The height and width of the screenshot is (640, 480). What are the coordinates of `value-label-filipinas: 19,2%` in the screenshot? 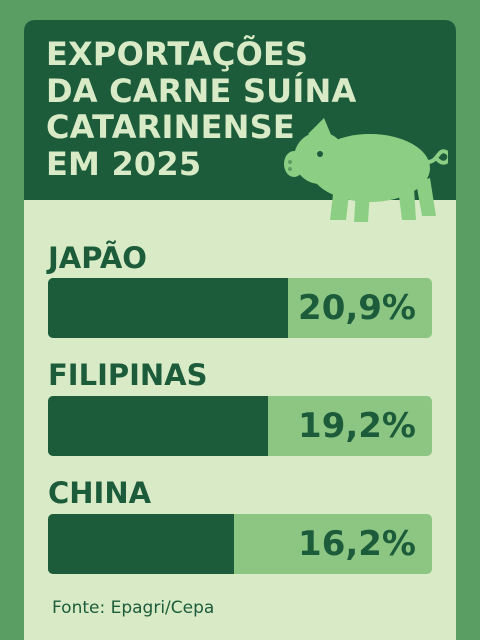 It's located at (357, 426).